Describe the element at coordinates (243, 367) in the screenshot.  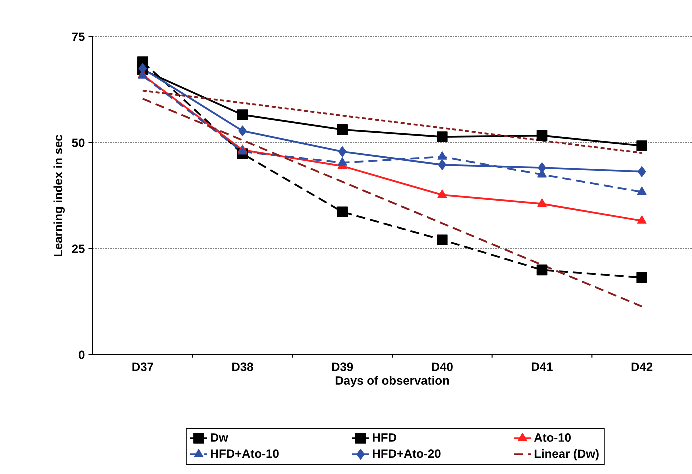
I see `x-tick-label: D38` at that location.